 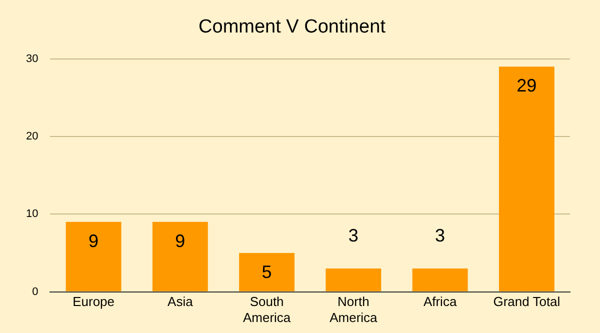 What do you see at coordinates (526, 302) in the screenshot?
I see `x-tick-label: Grand Total` at bounding box center [526, 302].